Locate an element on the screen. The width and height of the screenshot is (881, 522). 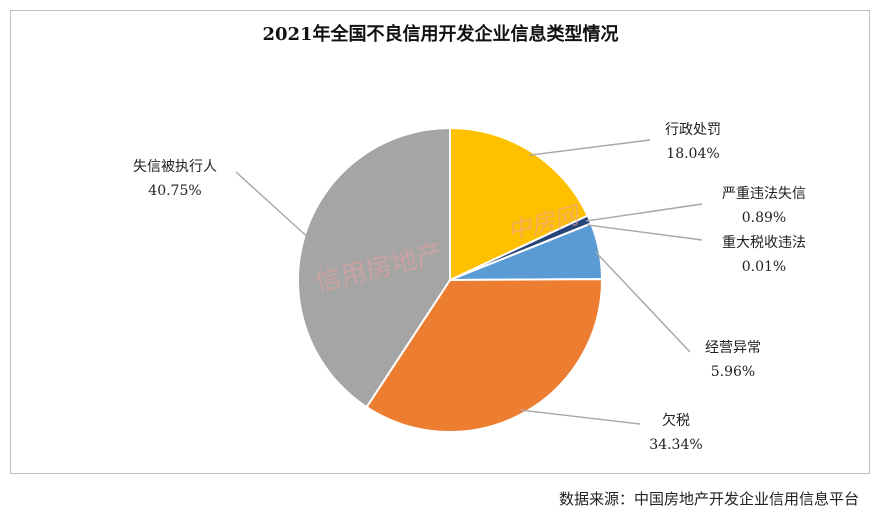
slice-category-label: 欠税 is located at coordinates (676, 421).